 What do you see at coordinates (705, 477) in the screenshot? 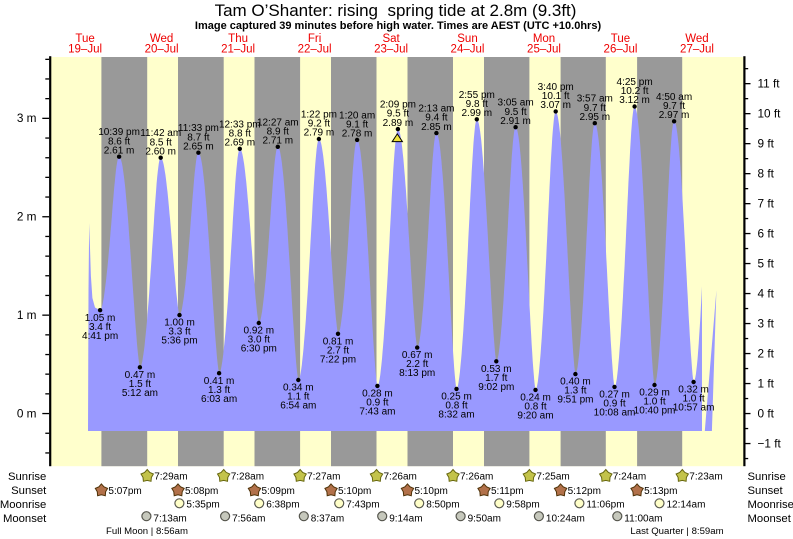
I see `svg-text: 7:23am` at bounding box center [705, 477].